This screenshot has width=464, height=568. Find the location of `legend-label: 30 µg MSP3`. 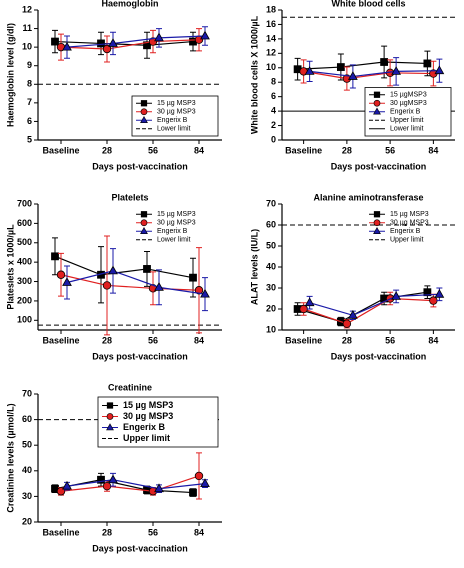

legend-label: 30 µg MSP3 is located at coordinates (176, 112).